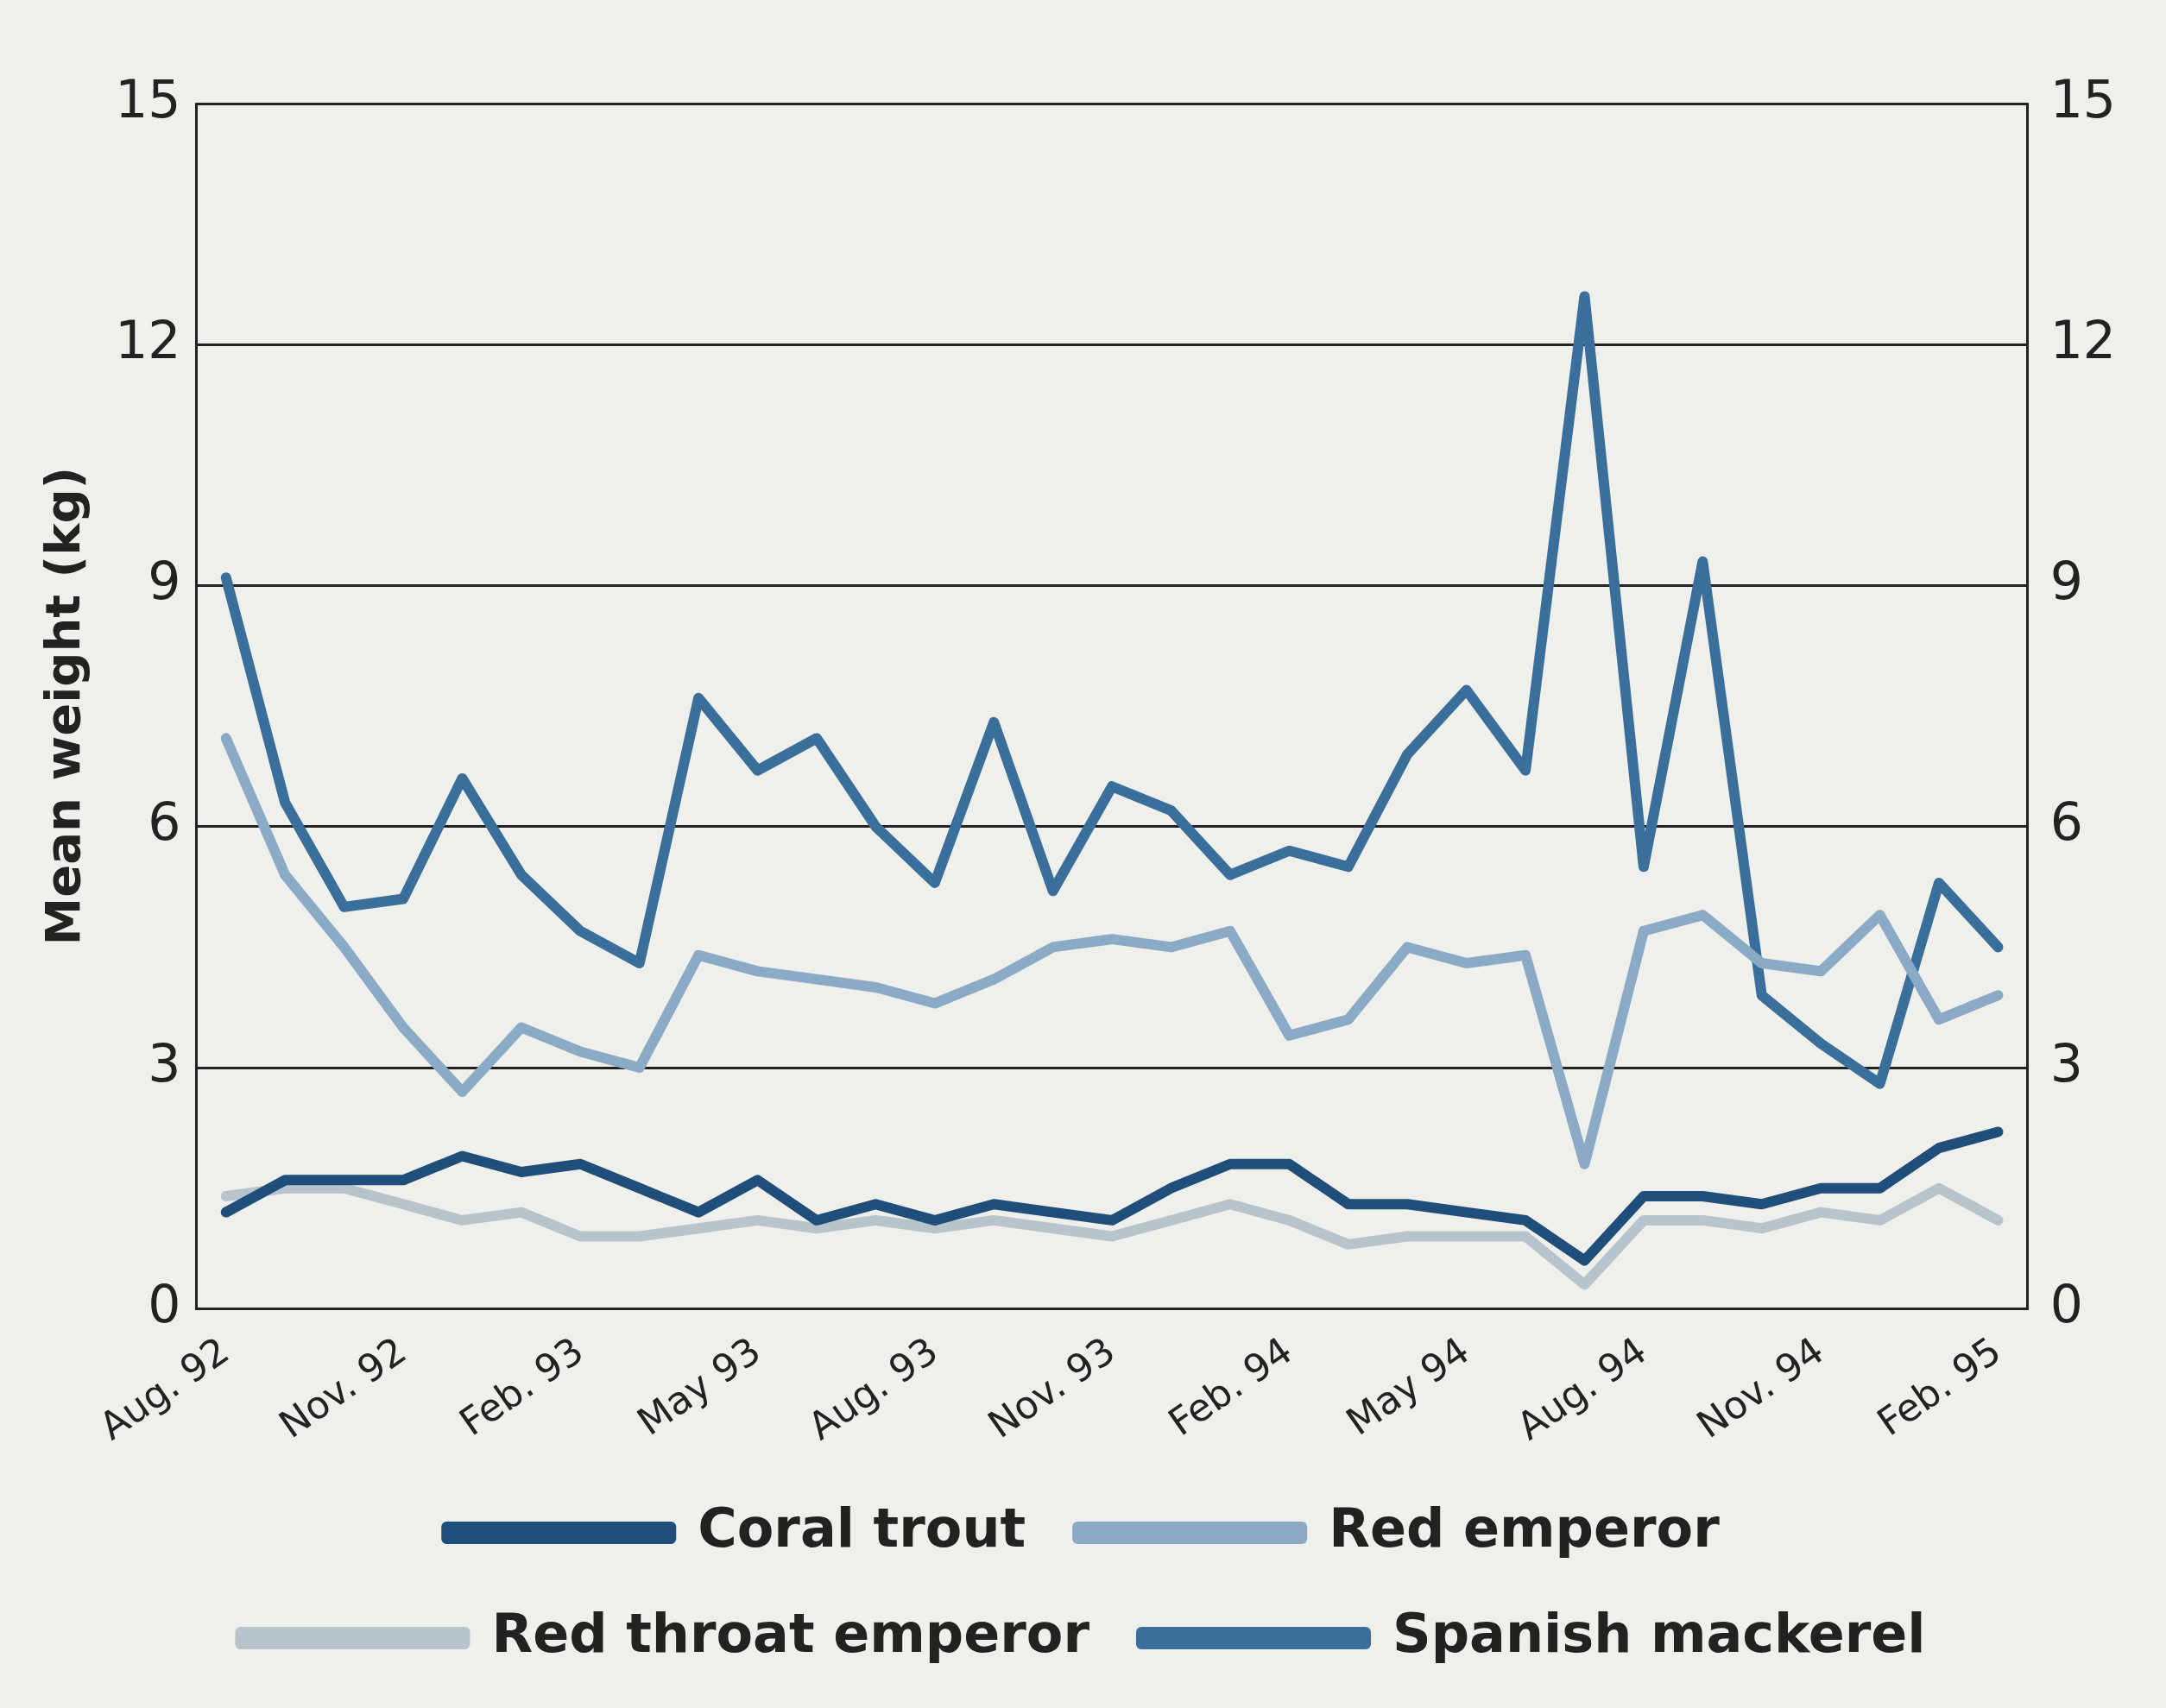 The image size is (2166, 1708). Describe the element at coordinates (148, 98) in the screenshot. I see `y-tick-label: 15` at that location.